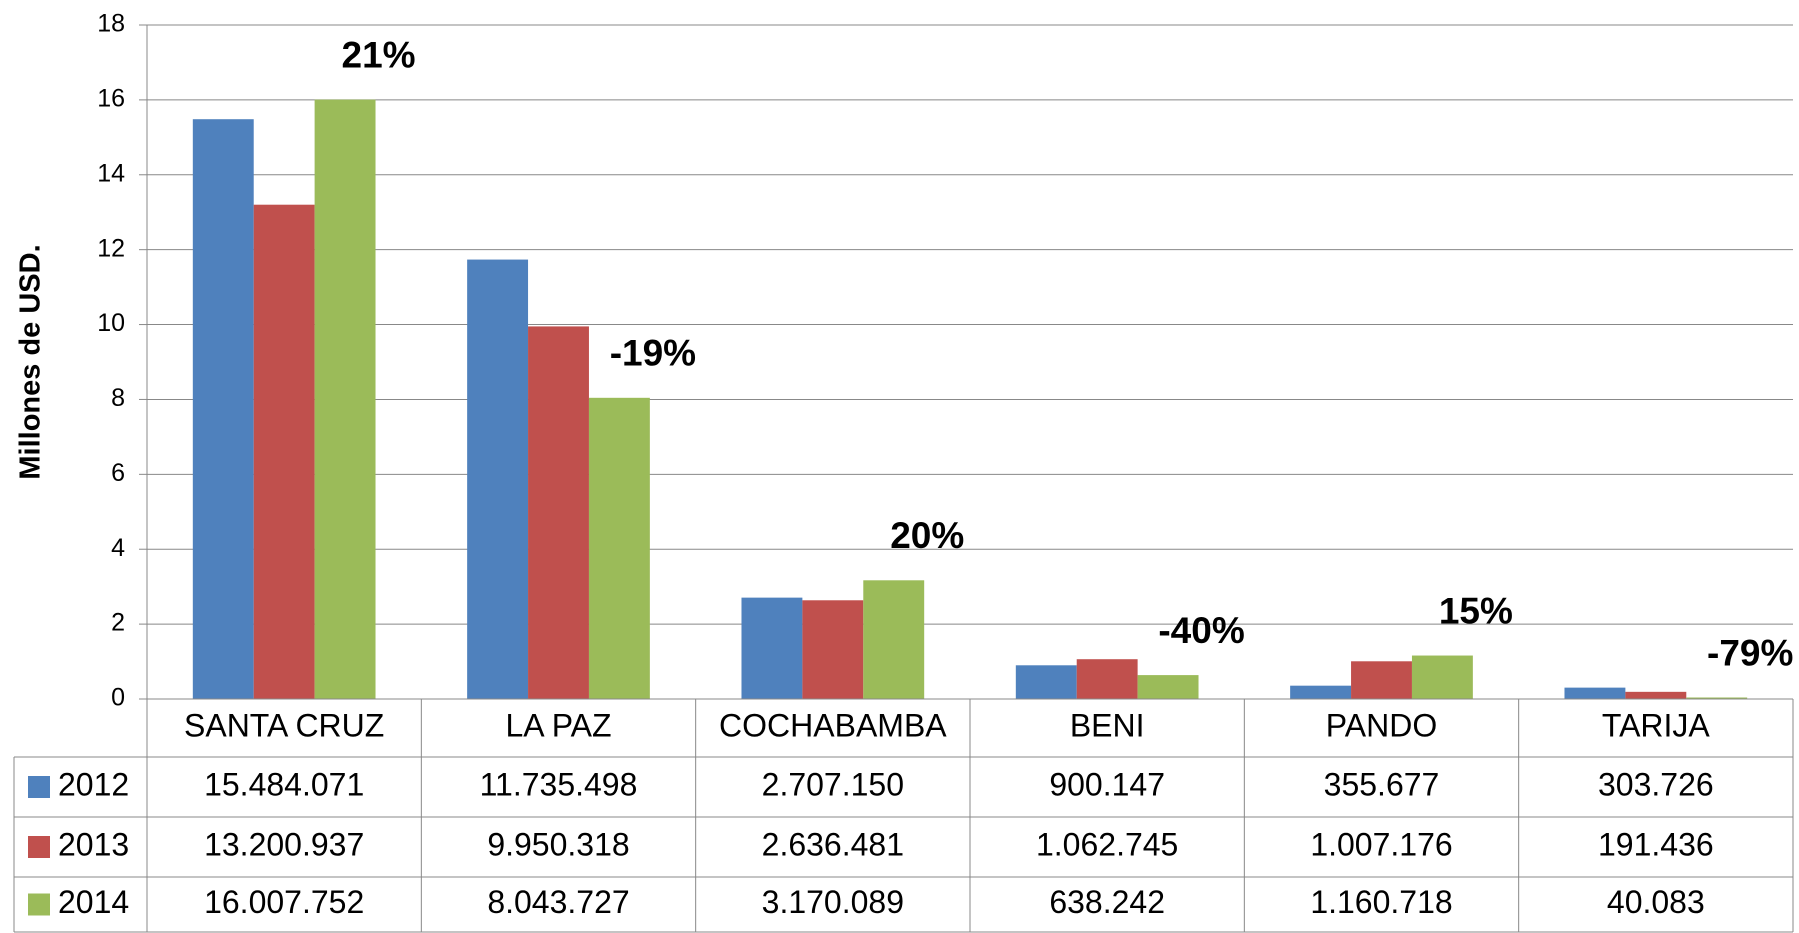  Describe the element at coordinates (1750, 652) in the screenshot. I see `change-label: -79%` at that location.